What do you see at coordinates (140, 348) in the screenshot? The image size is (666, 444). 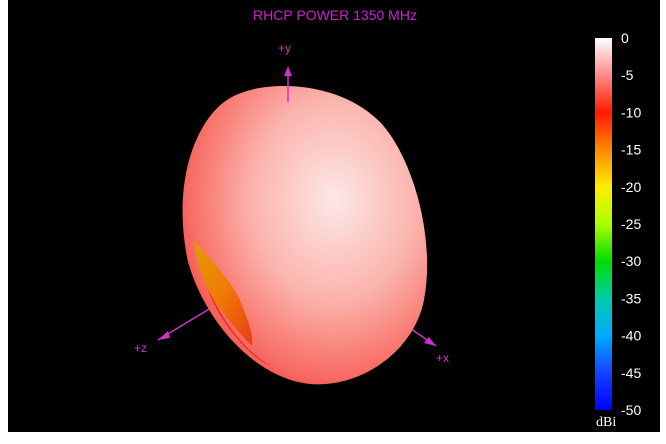 I see `axis-z-label: +z` at bounding box center [140, 348].